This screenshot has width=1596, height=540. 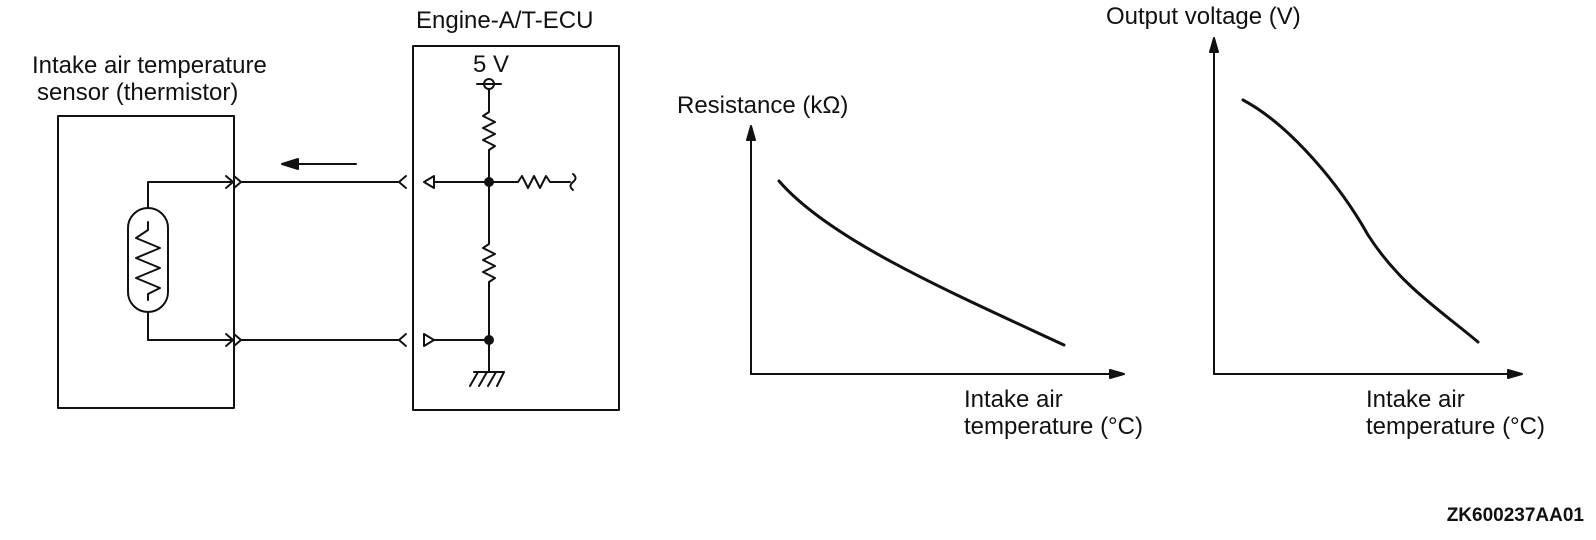 What do you see at coordinates (491, 64) in the screenshot?
I see `supply-label: 5 V` at bounding box center [491, 64].